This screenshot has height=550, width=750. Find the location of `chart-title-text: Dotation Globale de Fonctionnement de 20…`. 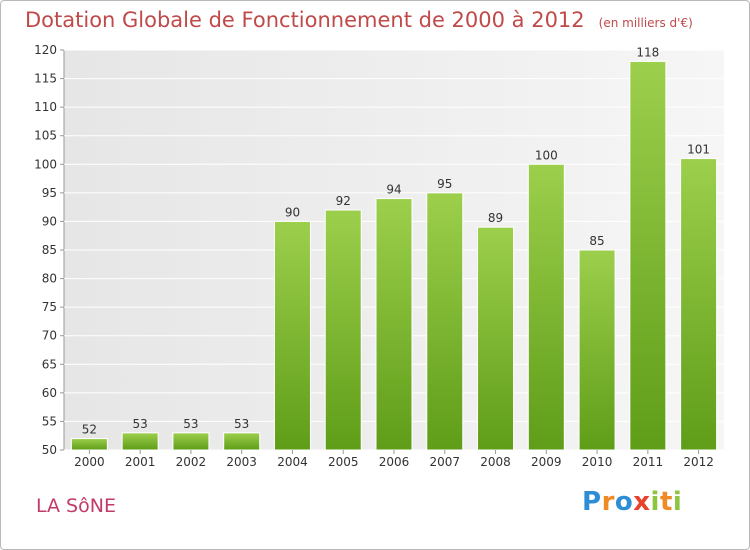

chart-title-text: Dotation Globale de Fonctionnement de 20… is located at coordinates (305, 20).